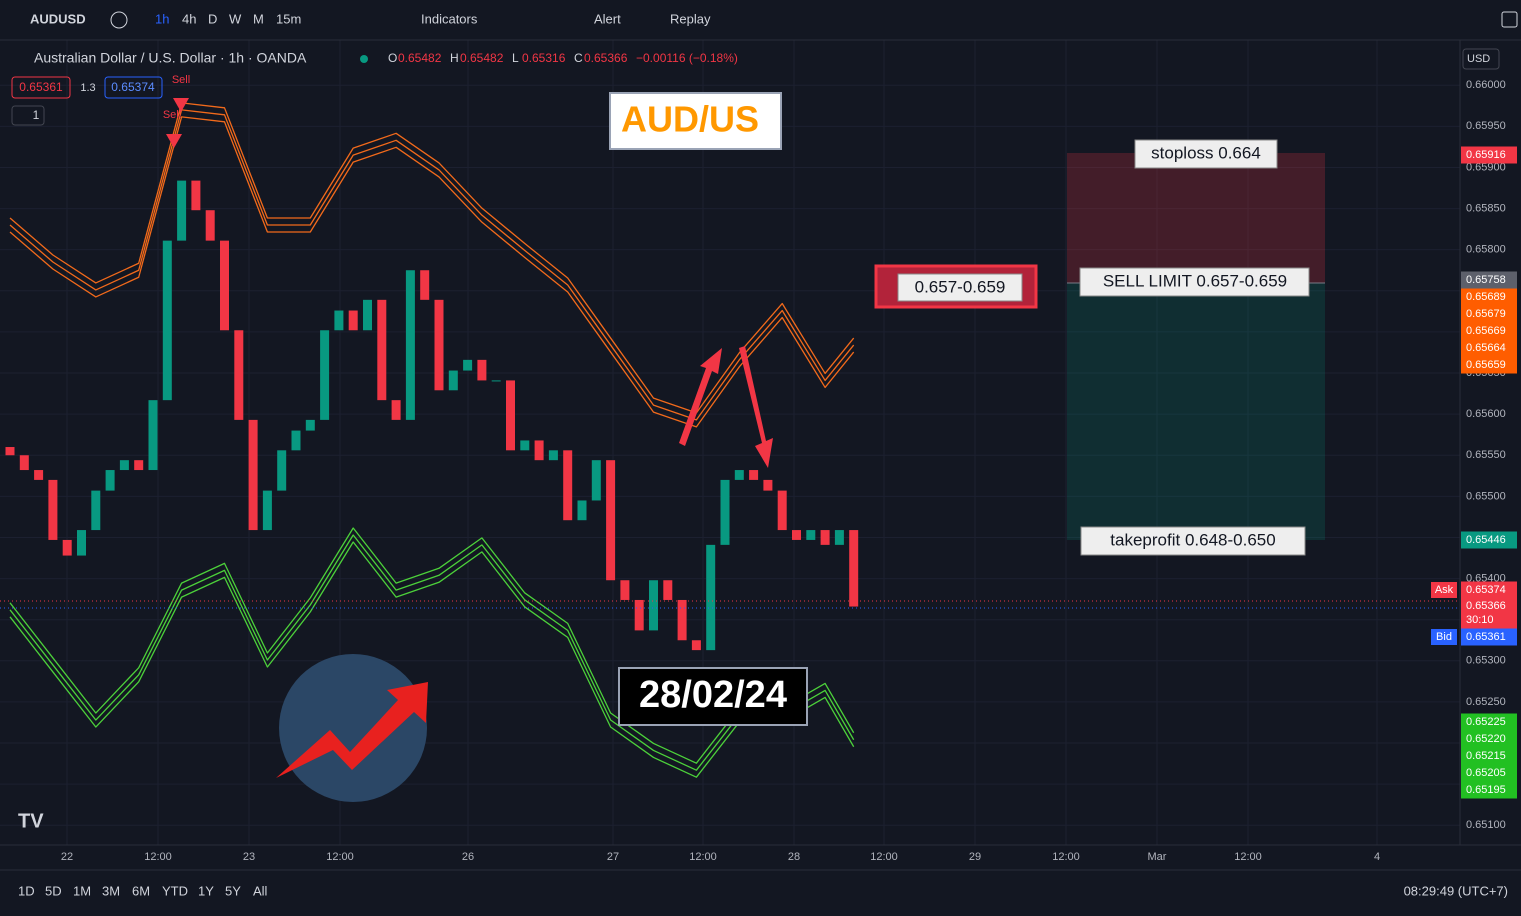 Image resolution: width=1521 pixels, height=916 pixels. I want to click on x-tick-label: Mar, so click(1157, 857).